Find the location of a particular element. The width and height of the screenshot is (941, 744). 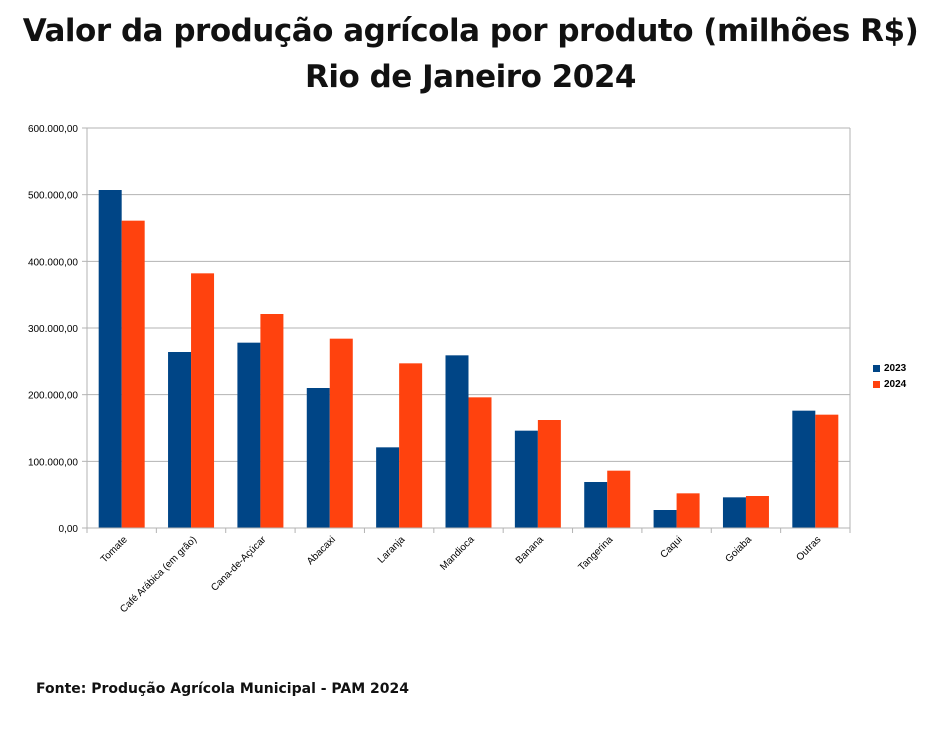

legend-label-2024: 2024 is located at coordinates (895, 384).